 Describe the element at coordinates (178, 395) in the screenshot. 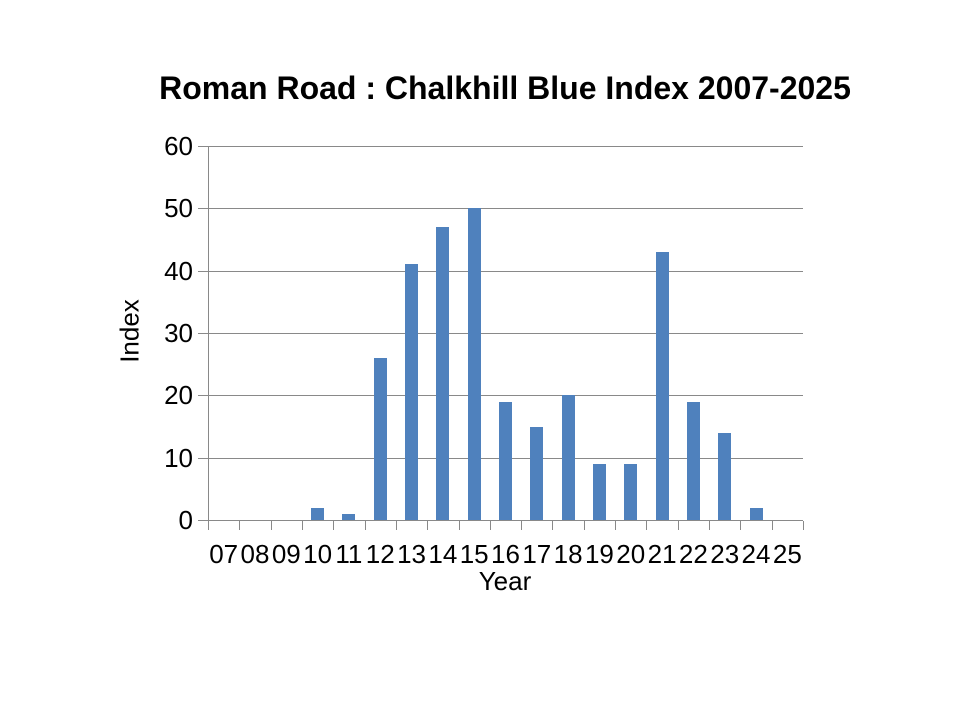

I see `y-tick-label: 20` at that location.